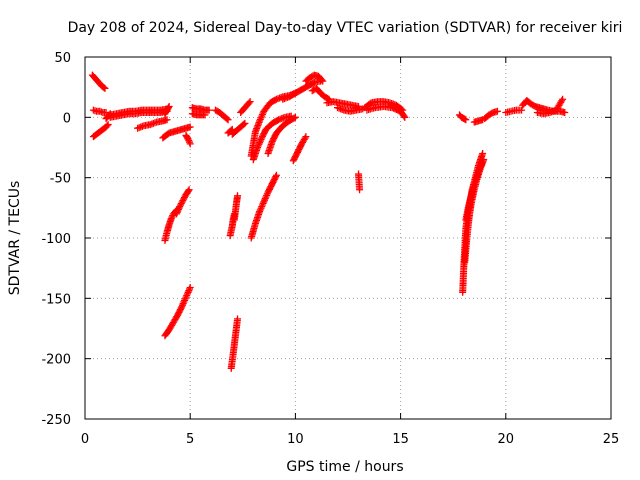 This screenshot has width=640, height=480. I want to click on y-tick-label: 0, so click(67, 118).